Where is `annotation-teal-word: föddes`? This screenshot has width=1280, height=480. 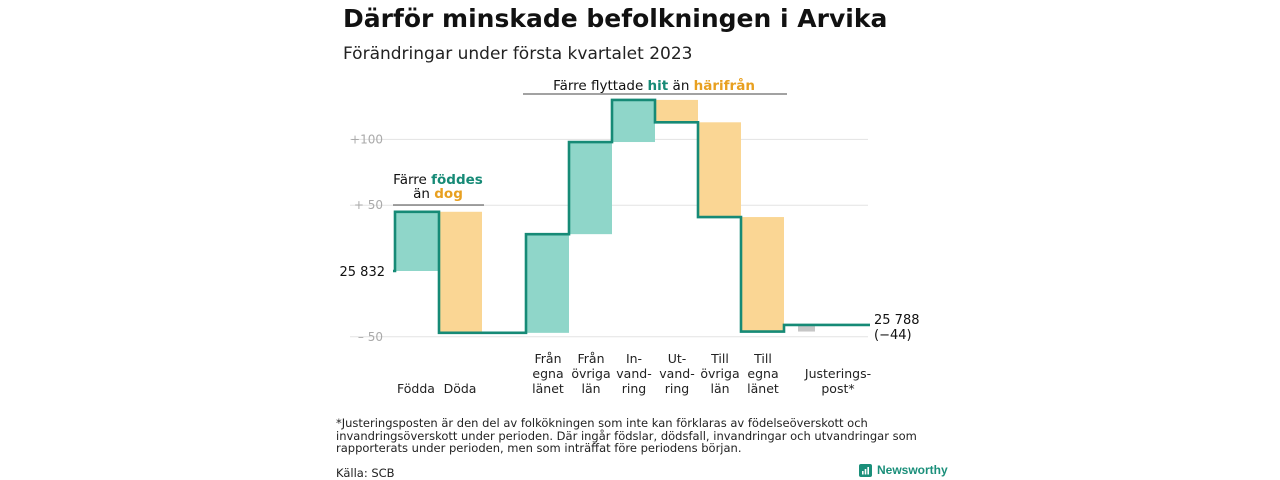
annotation-teal-word: föddes is located at coordinates (457, 180).